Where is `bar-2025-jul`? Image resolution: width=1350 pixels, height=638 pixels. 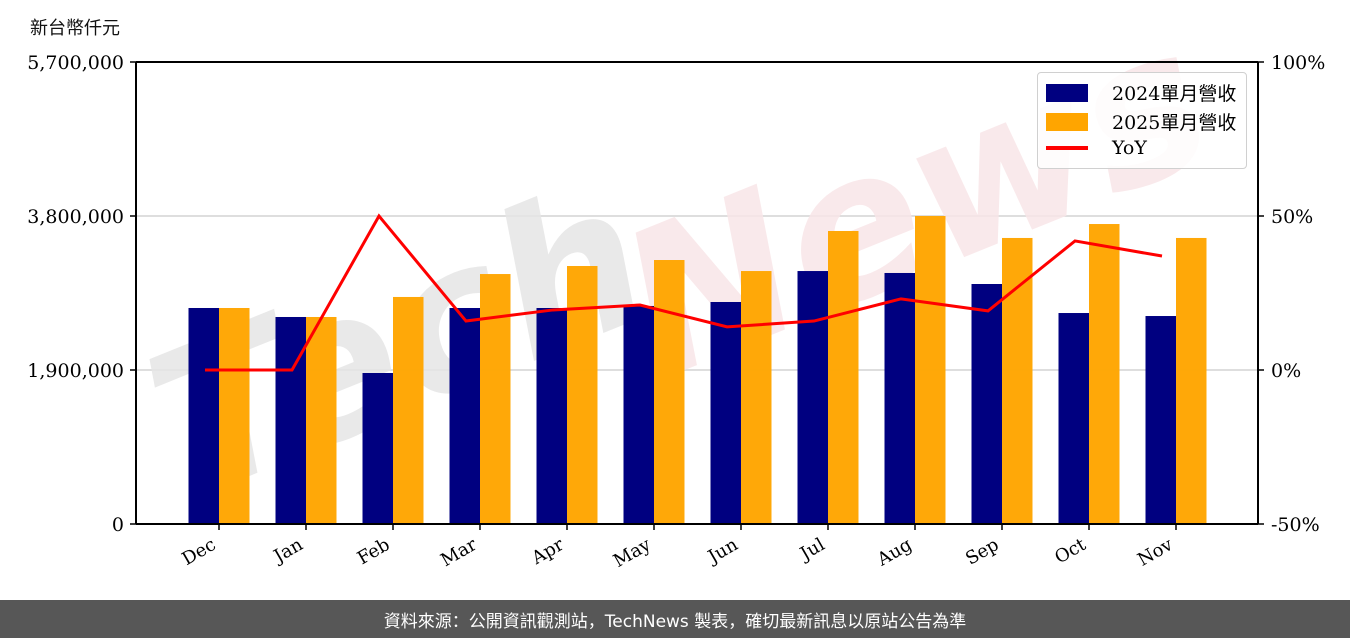 bar-2025-jul is located at coordinates (843, 377).